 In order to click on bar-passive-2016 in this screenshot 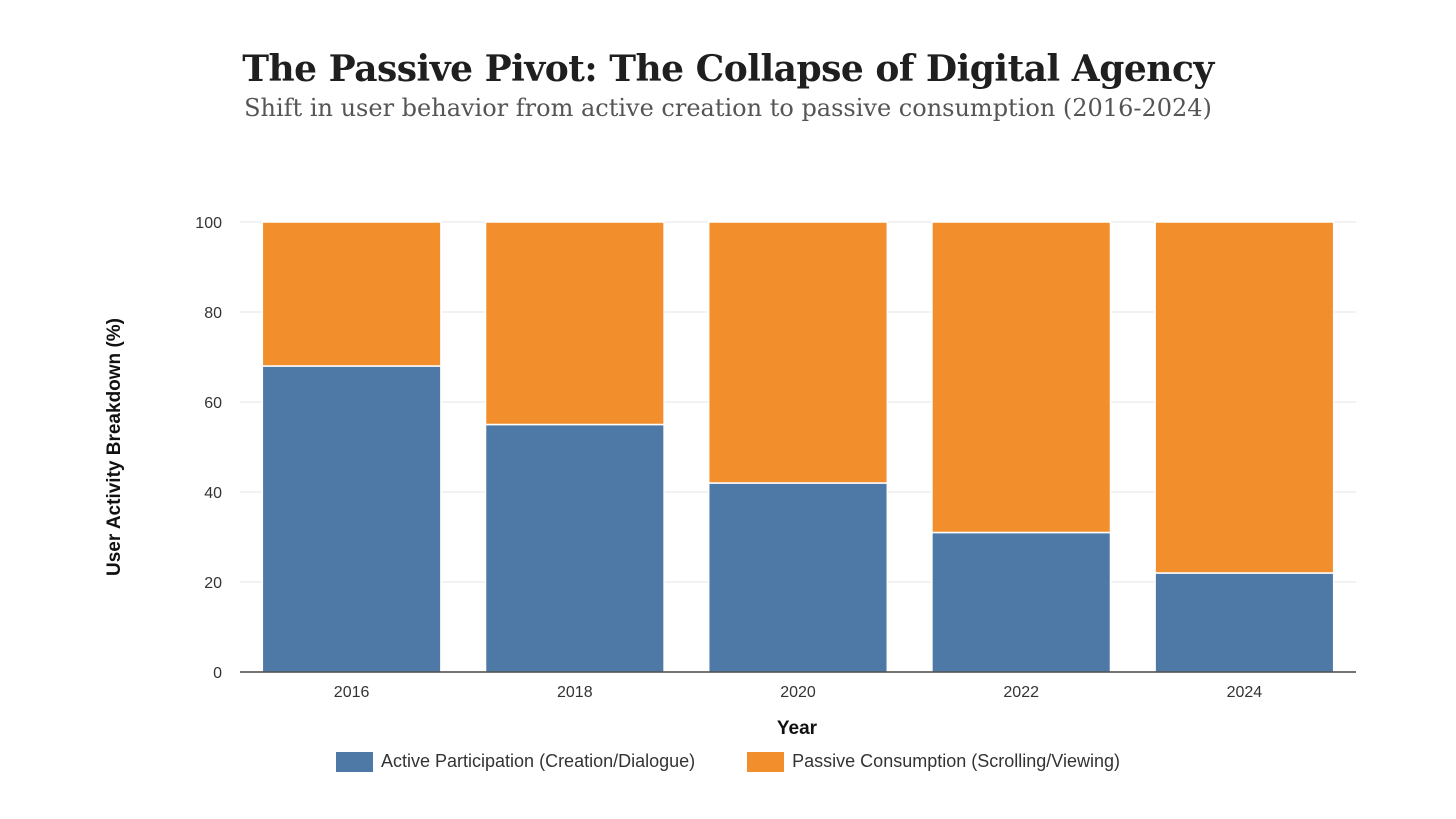, I will do `click(351, 294)`.